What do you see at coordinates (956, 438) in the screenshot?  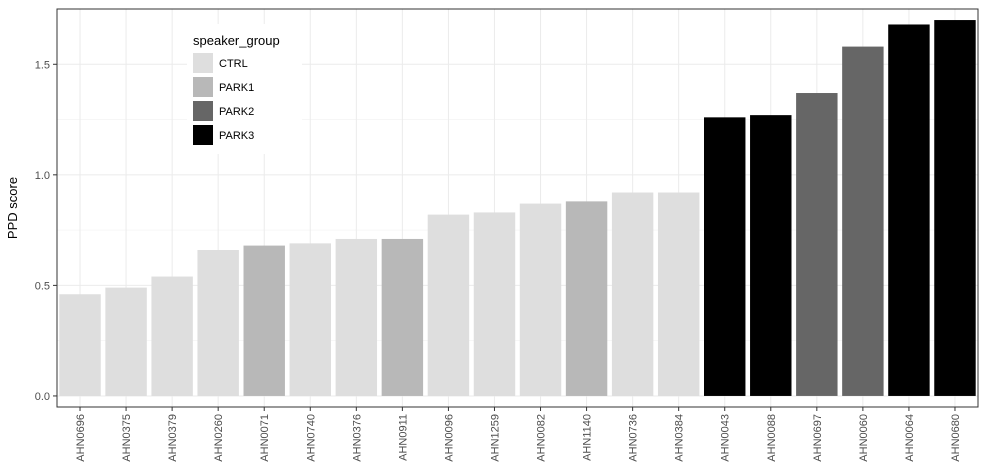 I see `x-tick-label: AHN0680` at bounding box center [956, 438].